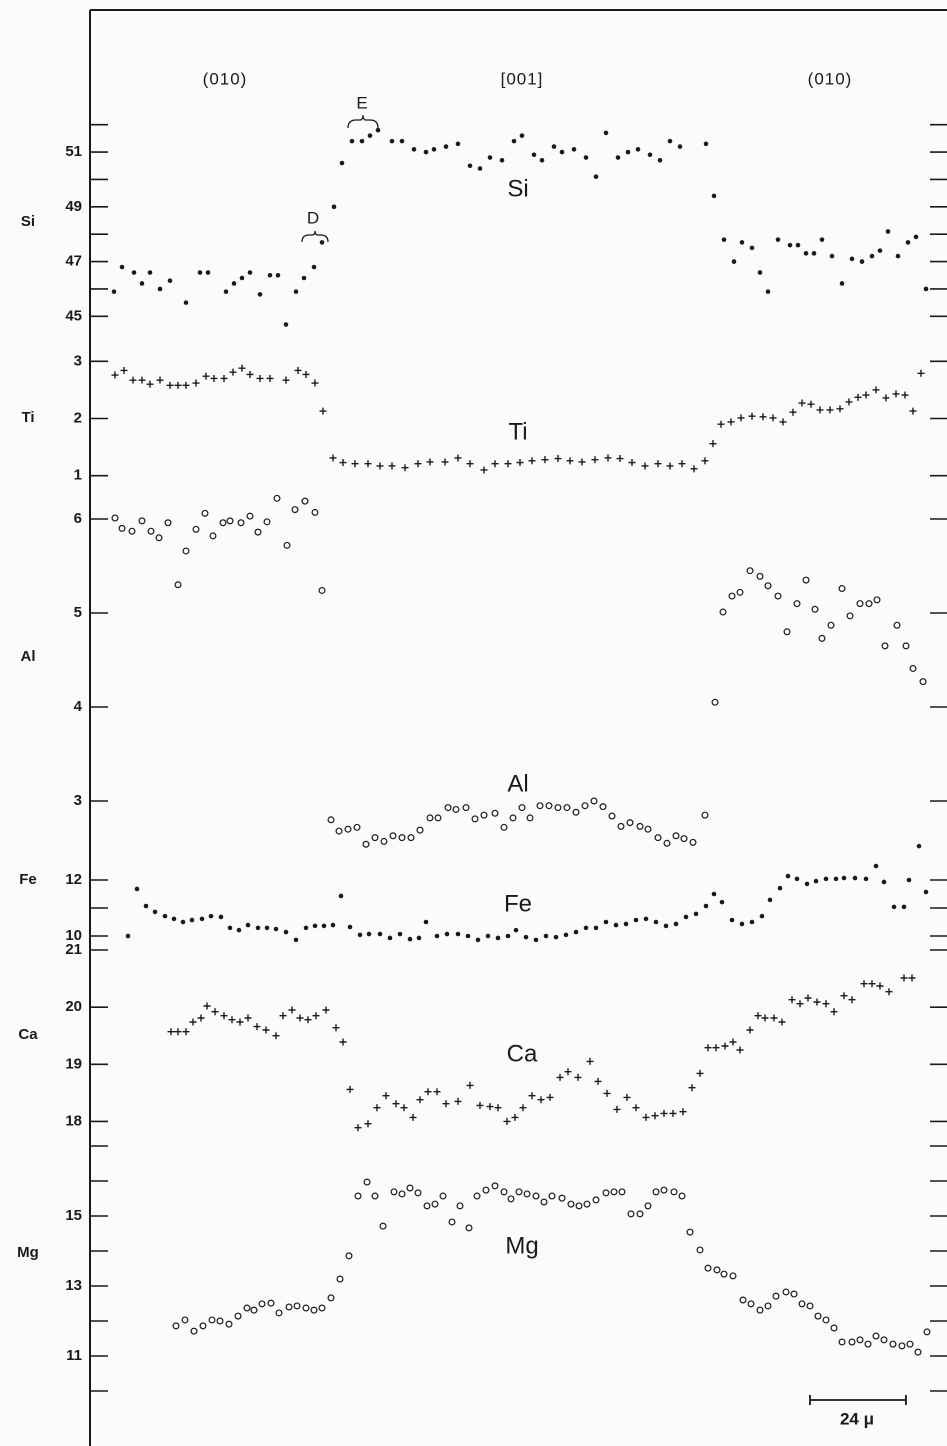  Describe the element at coordinates (315, 236) in the screenshot. I see `annotation-brace` at that location.